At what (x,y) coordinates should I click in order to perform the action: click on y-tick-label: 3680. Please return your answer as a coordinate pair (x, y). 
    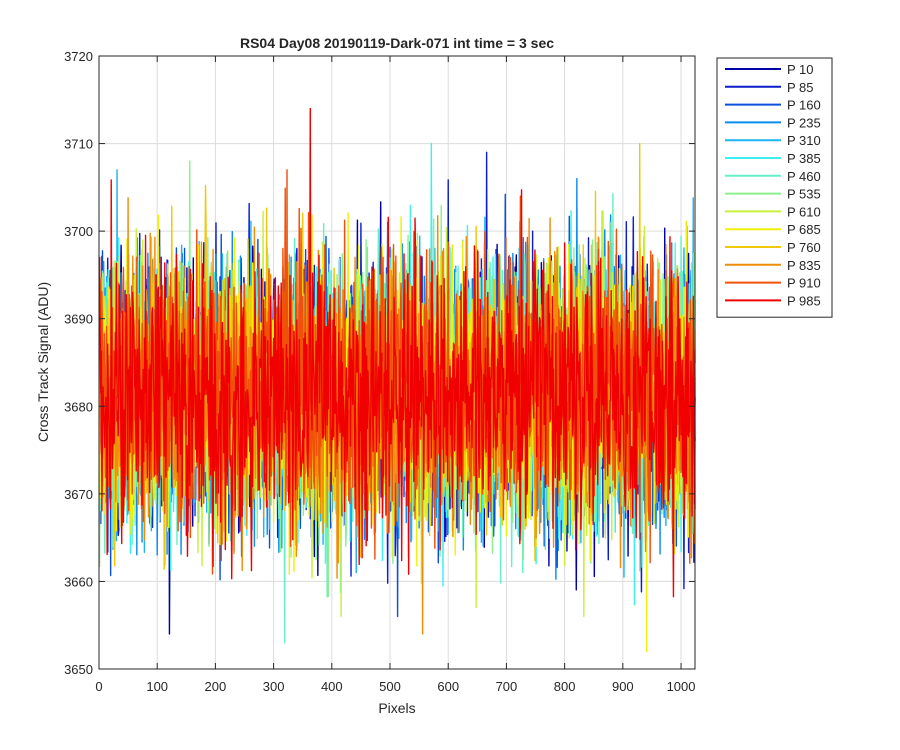
    Looking at the image, I should click on (78, 406).